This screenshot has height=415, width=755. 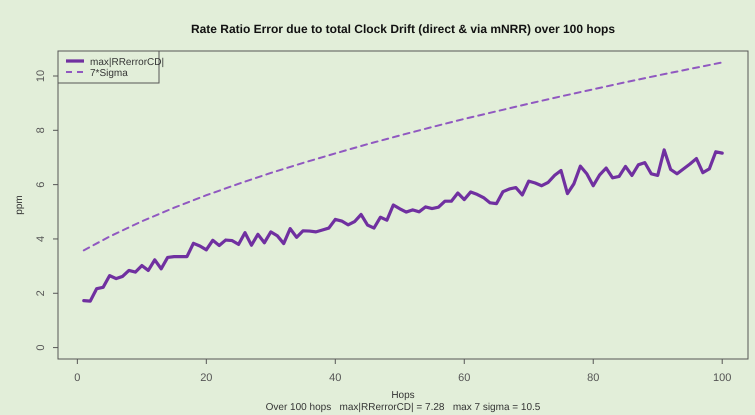 I want to click on chart-title: Rate Ratio Error due to total Clock Drift (direct & via mNRR) over 100 hops, so click(x=403, y=29).